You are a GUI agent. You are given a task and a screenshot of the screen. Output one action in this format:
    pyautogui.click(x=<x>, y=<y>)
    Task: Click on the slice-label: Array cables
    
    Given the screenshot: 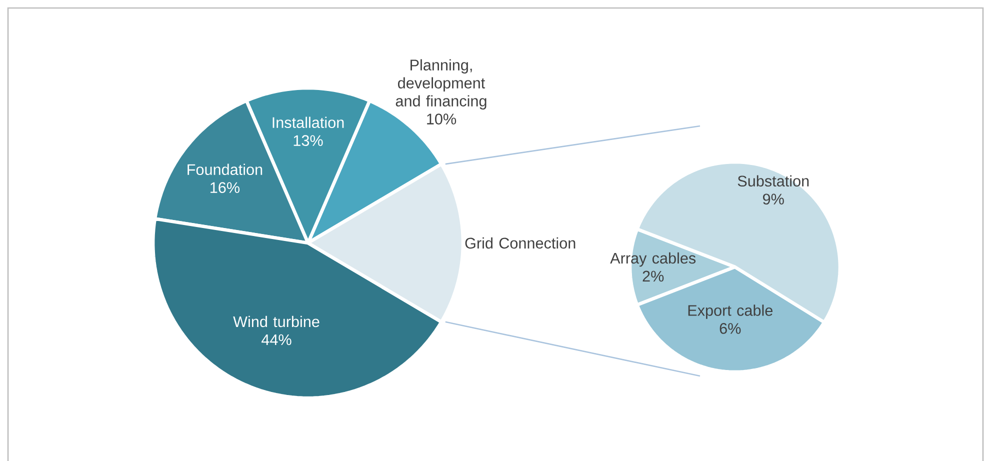 What is the action you would take?
    pyautogui.click(x=653, y=259)
    